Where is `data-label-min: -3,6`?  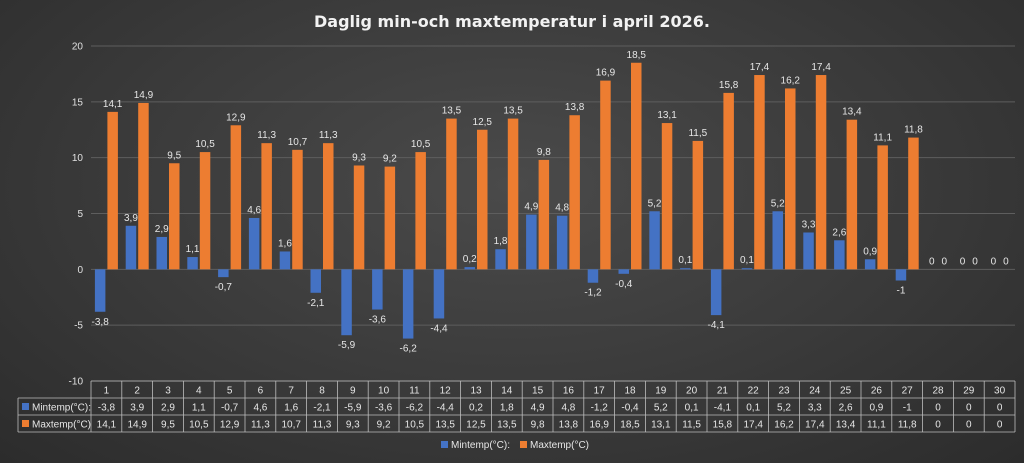
data-label-min: -3,6 is located at coordinates (378, 320).